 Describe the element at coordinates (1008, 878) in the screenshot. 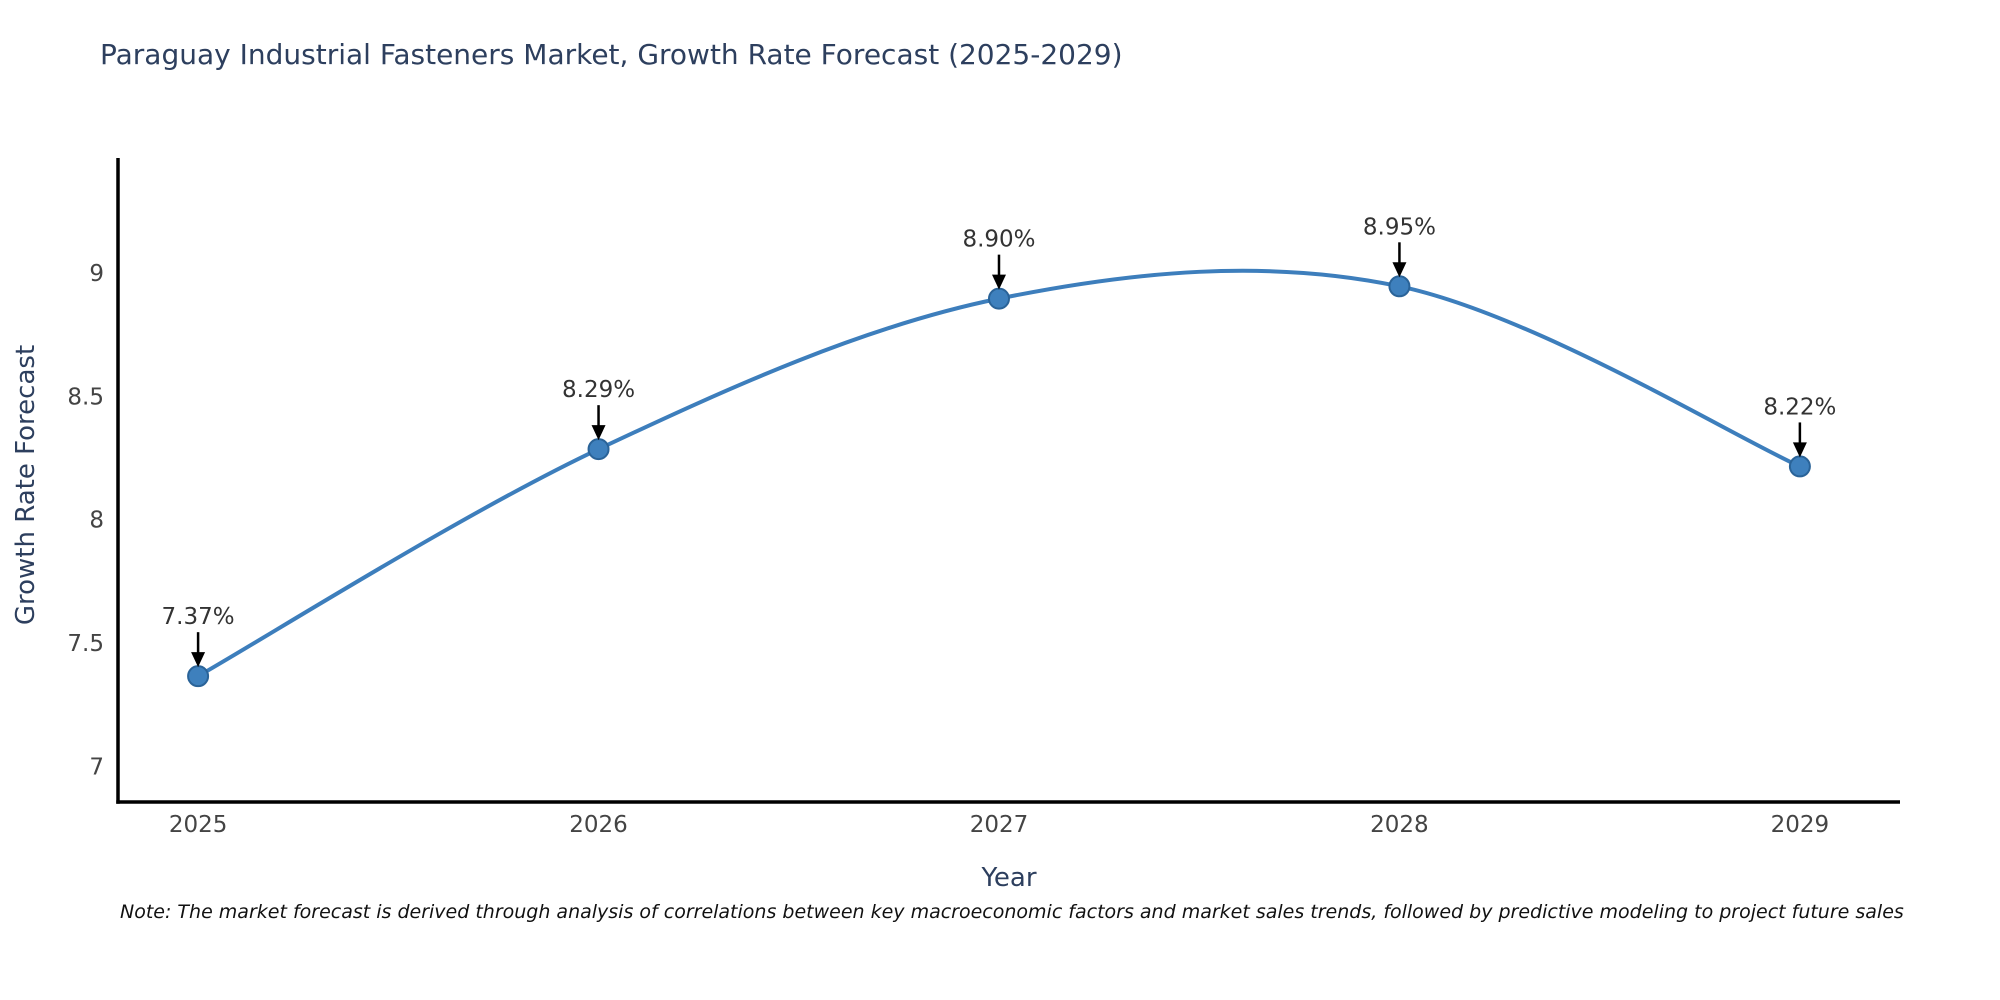

I see `x-axis-title: Year` at that location.